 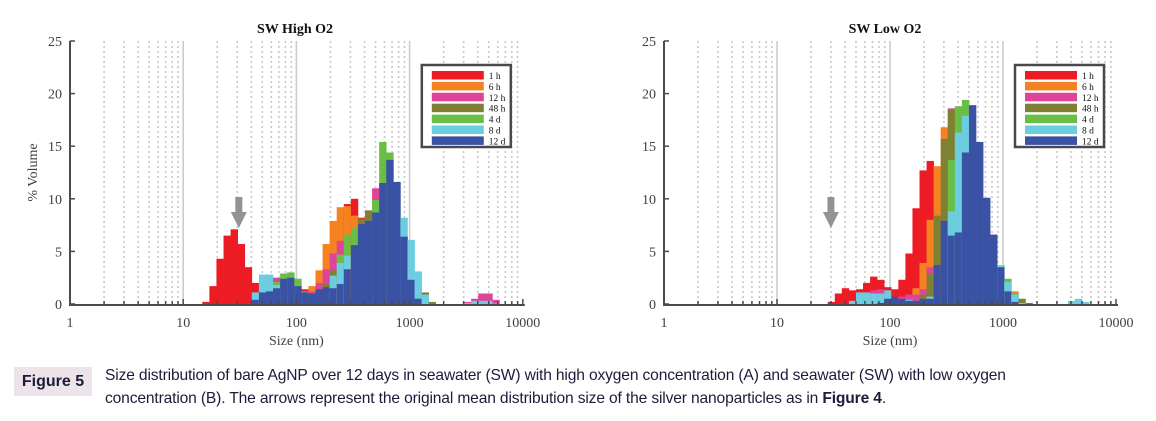 I want to click on x-axis-label: Size (nm), so click(x=890, y=341).